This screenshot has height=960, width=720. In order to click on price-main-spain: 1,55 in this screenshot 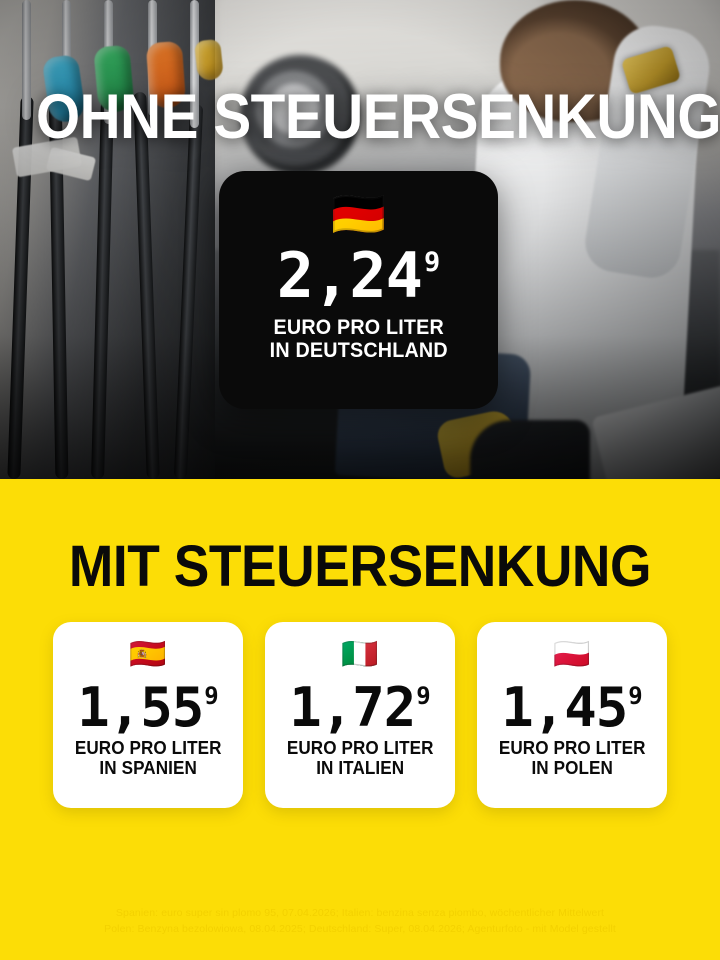, I will do `click(140, 707)`.